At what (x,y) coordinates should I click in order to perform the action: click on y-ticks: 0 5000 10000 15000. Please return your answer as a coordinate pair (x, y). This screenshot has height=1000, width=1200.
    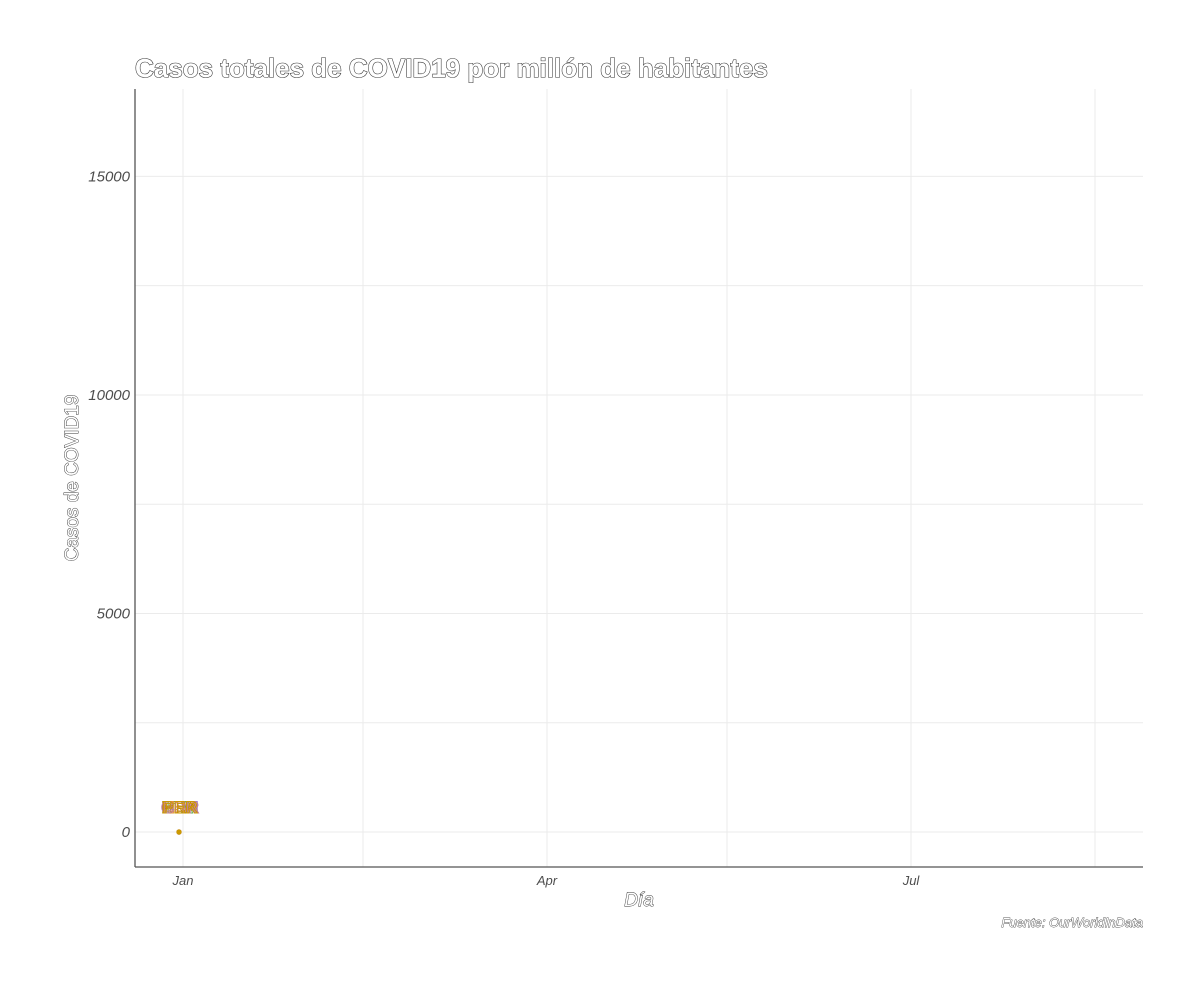
    Looking at the image, I should click on (109, 504).